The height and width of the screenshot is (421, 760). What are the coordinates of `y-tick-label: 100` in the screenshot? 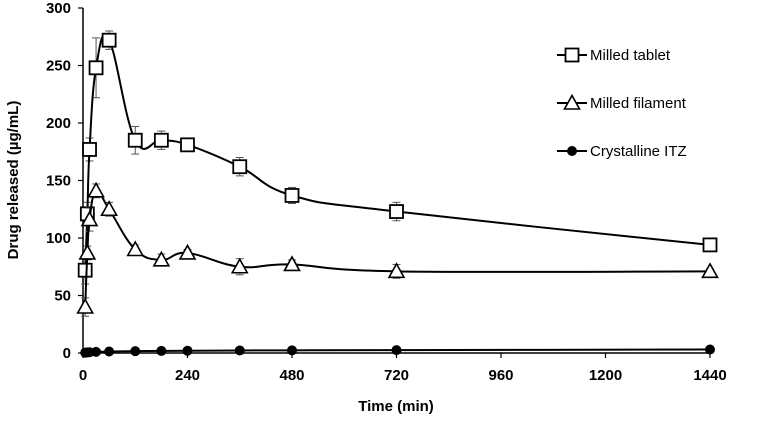 It's located at (58, 238).